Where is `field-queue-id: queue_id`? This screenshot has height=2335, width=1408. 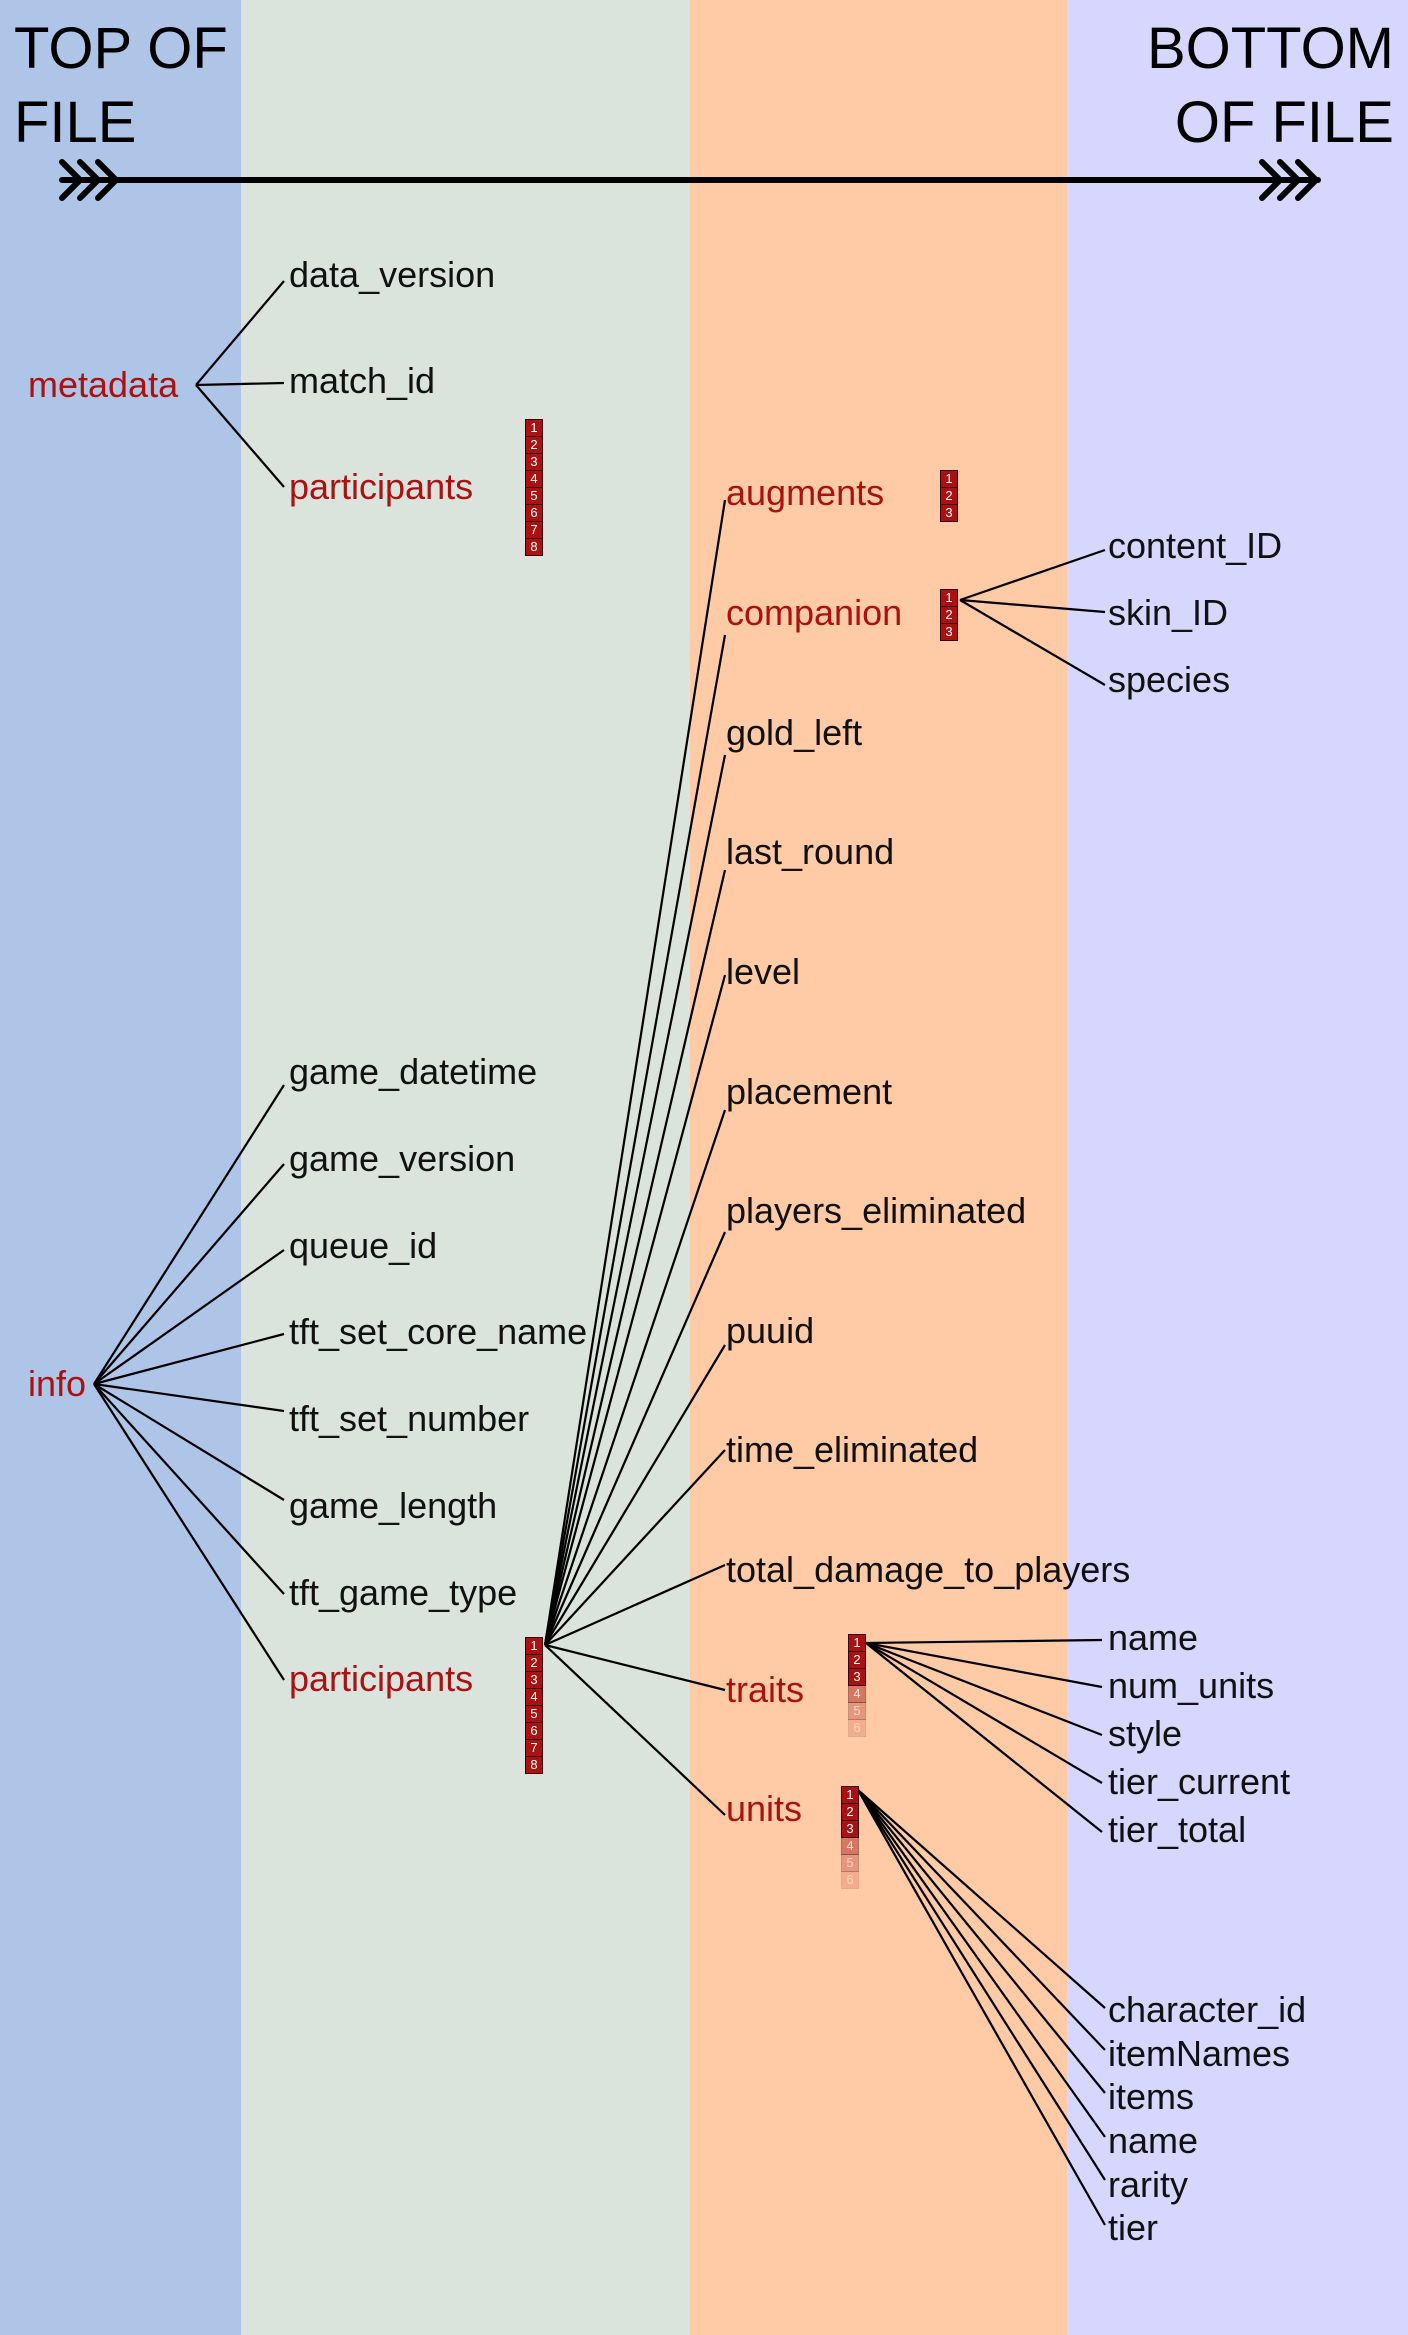
field-queue-id: queue_id is located at coordinates (363, 1245).